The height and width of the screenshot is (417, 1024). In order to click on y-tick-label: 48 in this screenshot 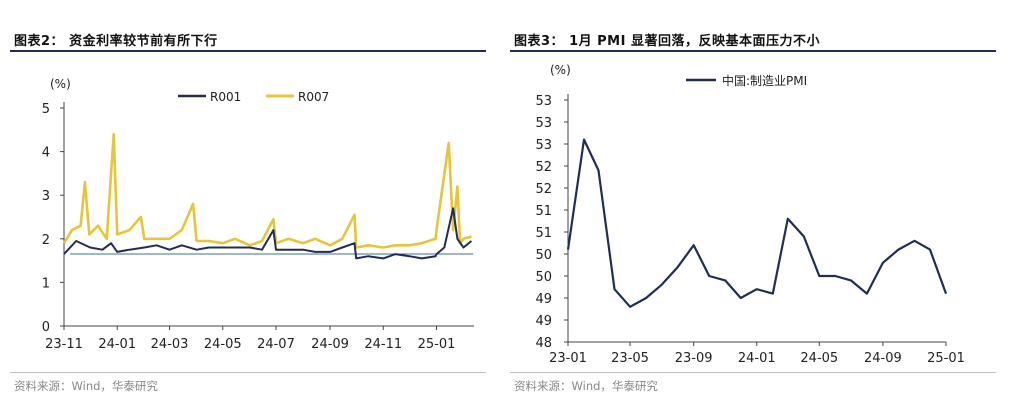, I will do `click(543, 343)`.